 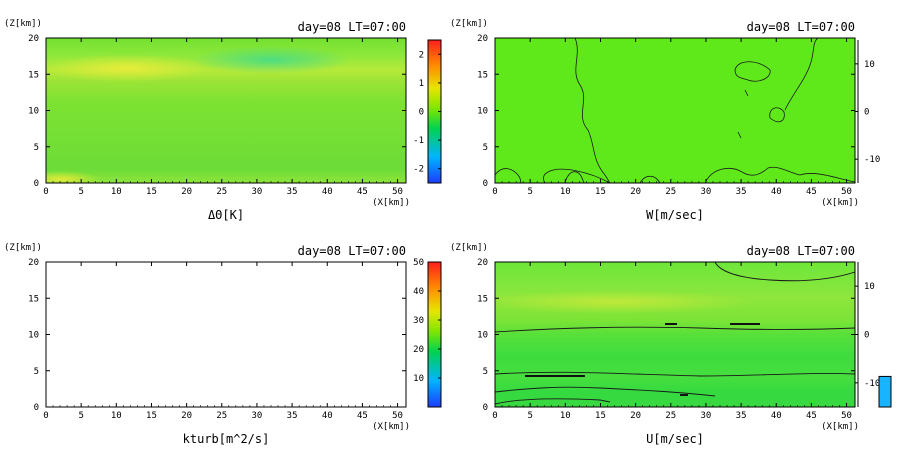 I want to click on variable-label: U[m/sec], so click(x=675, y=439).